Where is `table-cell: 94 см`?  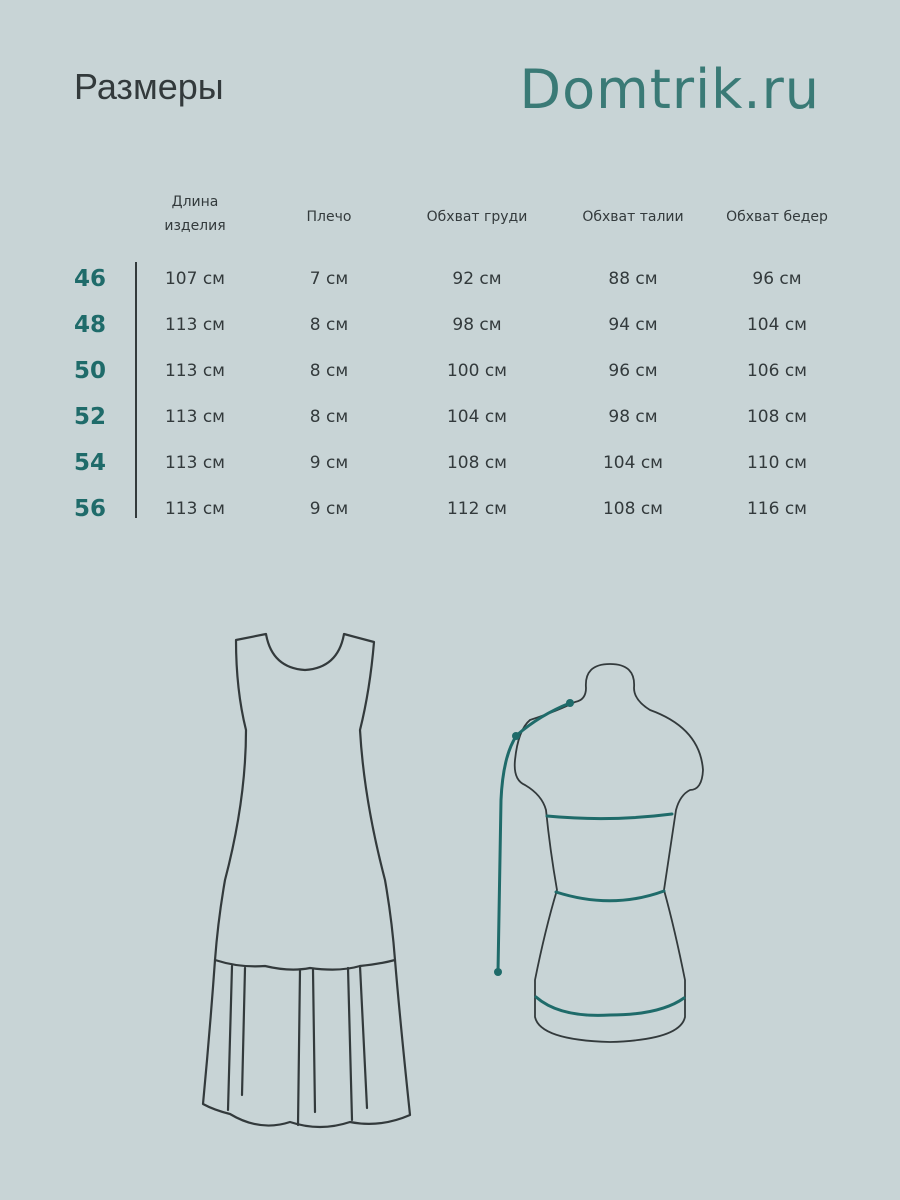
table-cell: 94 см is located at coordinates (633, 325).